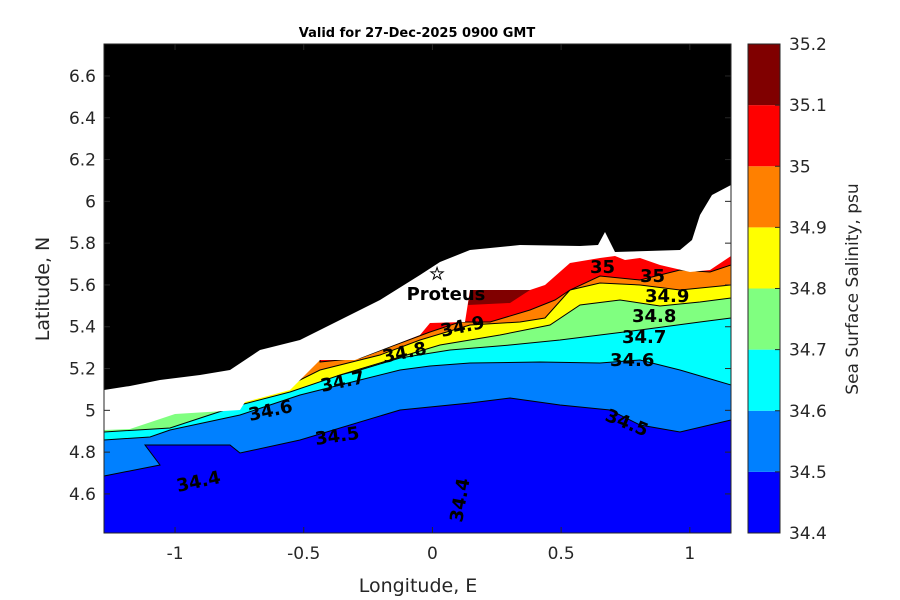 The width and height of the screenshot is (900, 600). Describe the element at coordinates (808, 412) in the screenshot. I see `colorbar-tick-label: 34.6` at that location.